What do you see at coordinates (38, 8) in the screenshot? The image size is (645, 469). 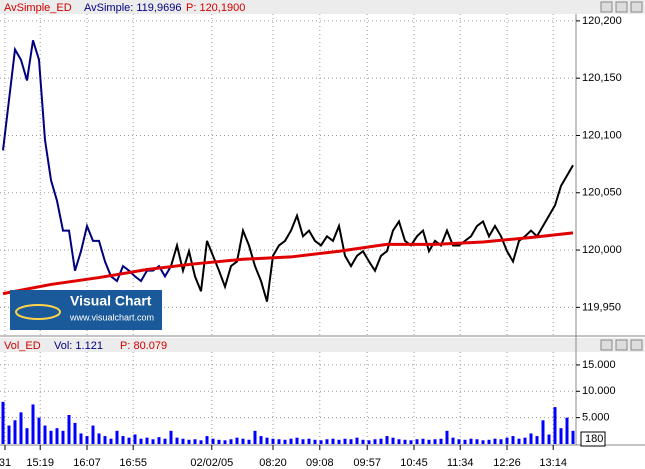 I see `indicator-name: AvSimple_ED` at bounding box center [38, 8].